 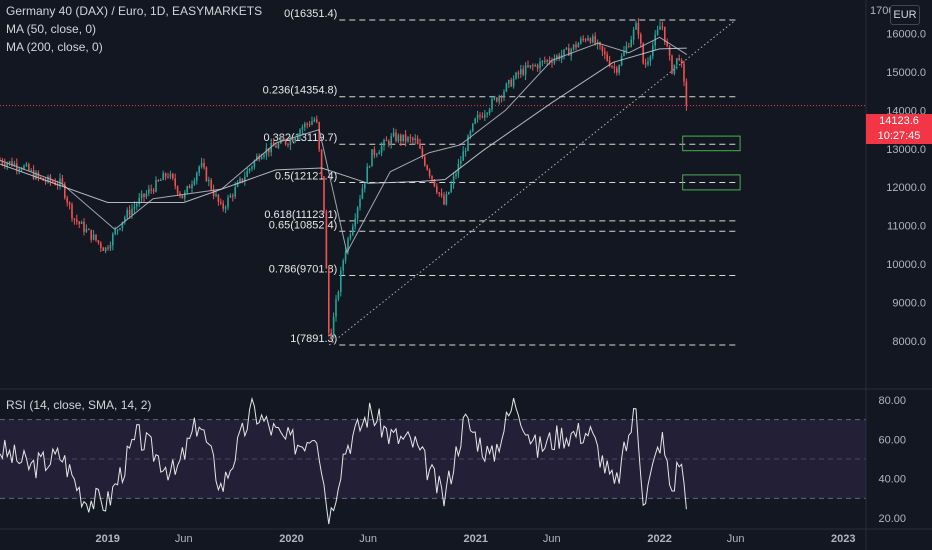 I want to click on price-tick-label: 10000.0, so click(x=906, y=265).